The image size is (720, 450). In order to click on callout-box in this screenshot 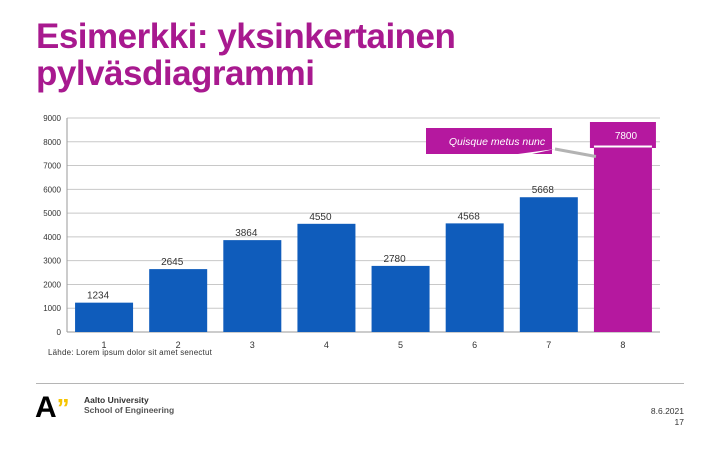, I will do `click(490, 141)`.